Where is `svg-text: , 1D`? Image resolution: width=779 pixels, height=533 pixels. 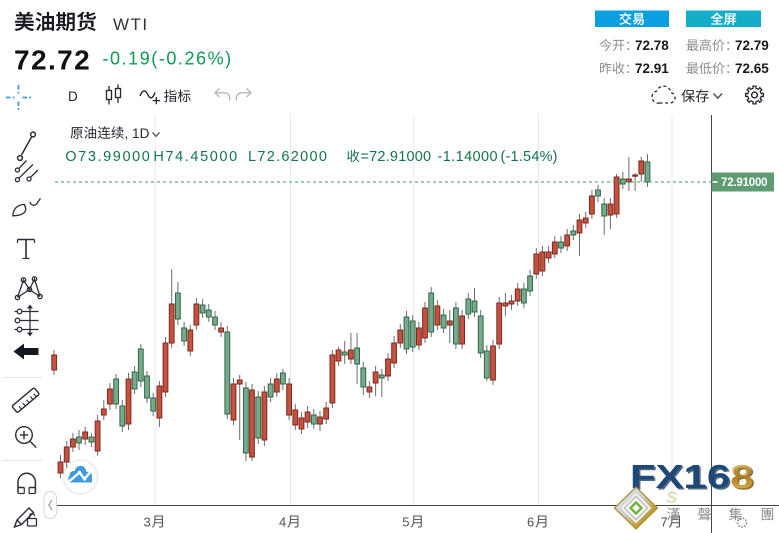
svg-text: , 1D is located at coordinates (137, 133).